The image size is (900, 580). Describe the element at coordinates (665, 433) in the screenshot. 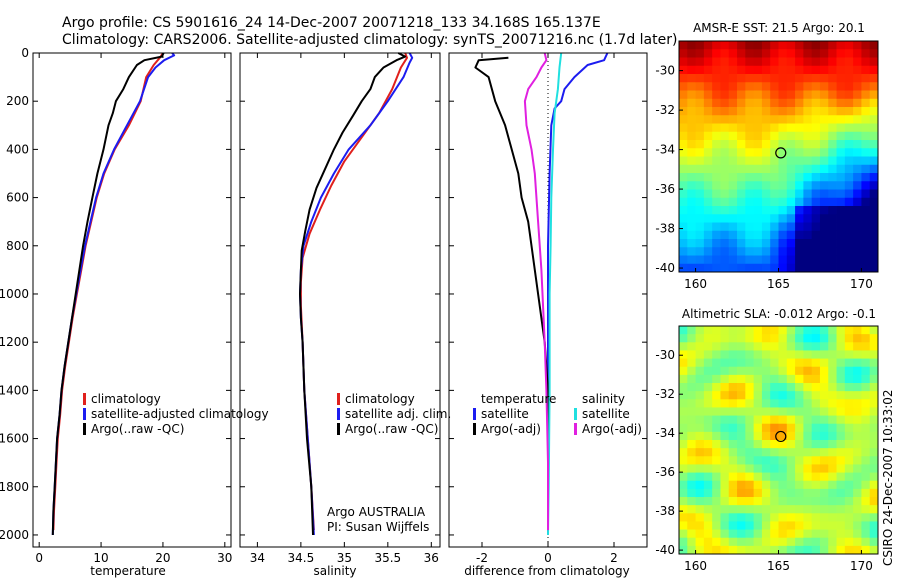

I see `sla-map-lat-tick-label: -34` at that location.